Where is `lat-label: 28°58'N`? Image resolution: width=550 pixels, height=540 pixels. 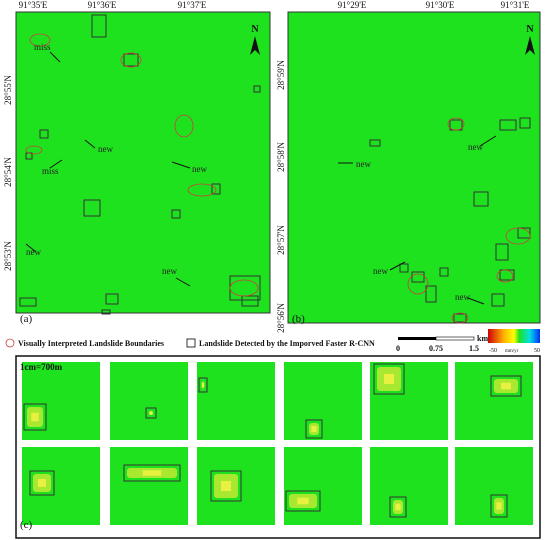 lat-label: 28°58'N is located at coordinates (281, 157).